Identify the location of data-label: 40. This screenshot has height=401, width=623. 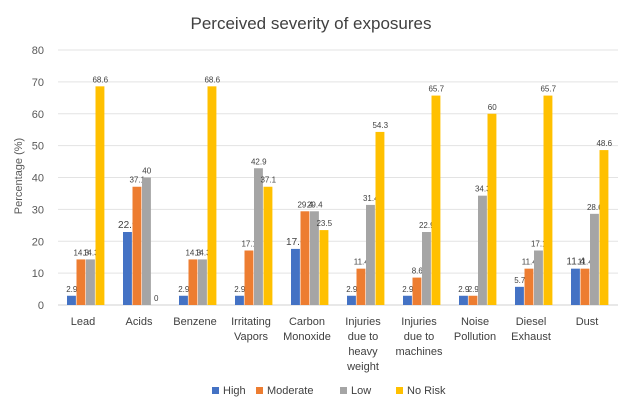
(146, 171).